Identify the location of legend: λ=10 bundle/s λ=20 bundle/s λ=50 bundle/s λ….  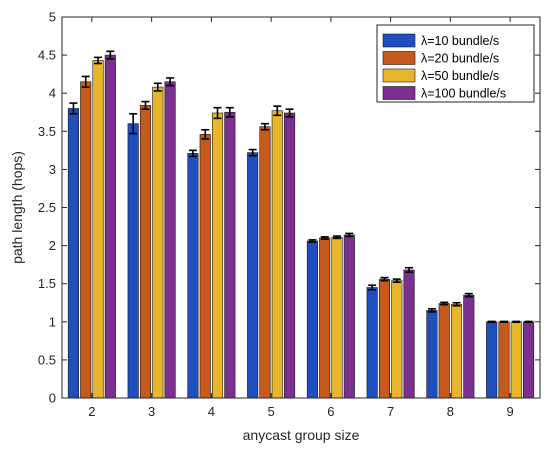
(455, 63).